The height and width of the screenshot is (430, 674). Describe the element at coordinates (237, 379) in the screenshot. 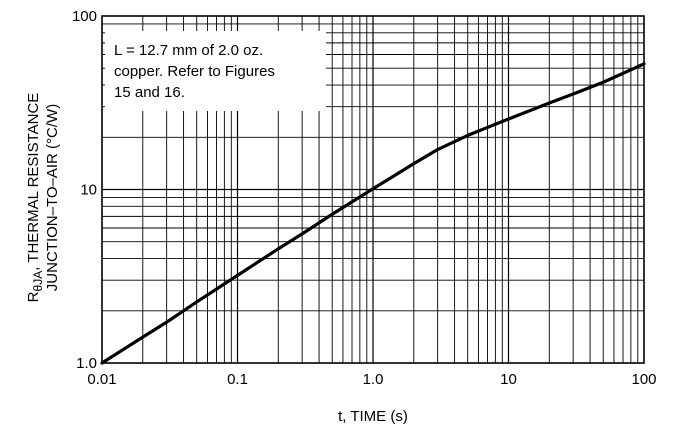

I see `x-tick-label: 0.1` at that location.